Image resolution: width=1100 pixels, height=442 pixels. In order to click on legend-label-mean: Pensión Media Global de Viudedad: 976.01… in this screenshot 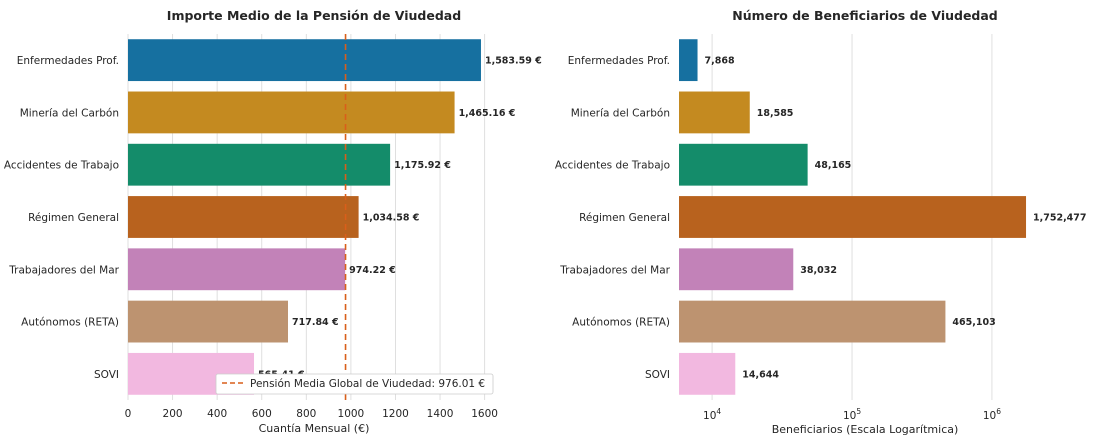, I will do `click(367, 384)`.